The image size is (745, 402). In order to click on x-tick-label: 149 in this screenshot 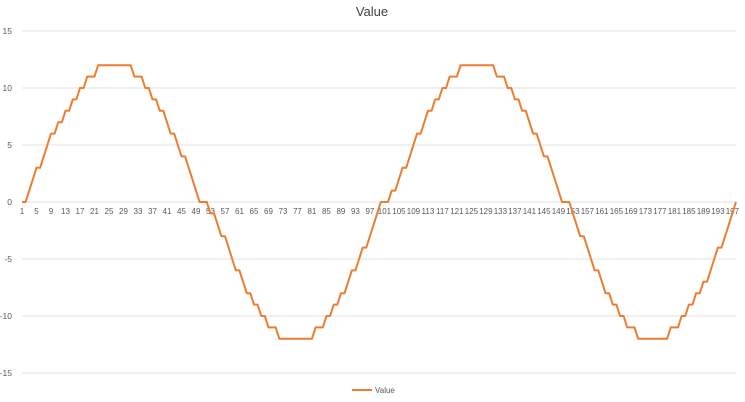, I will do `click(559, 211)`.